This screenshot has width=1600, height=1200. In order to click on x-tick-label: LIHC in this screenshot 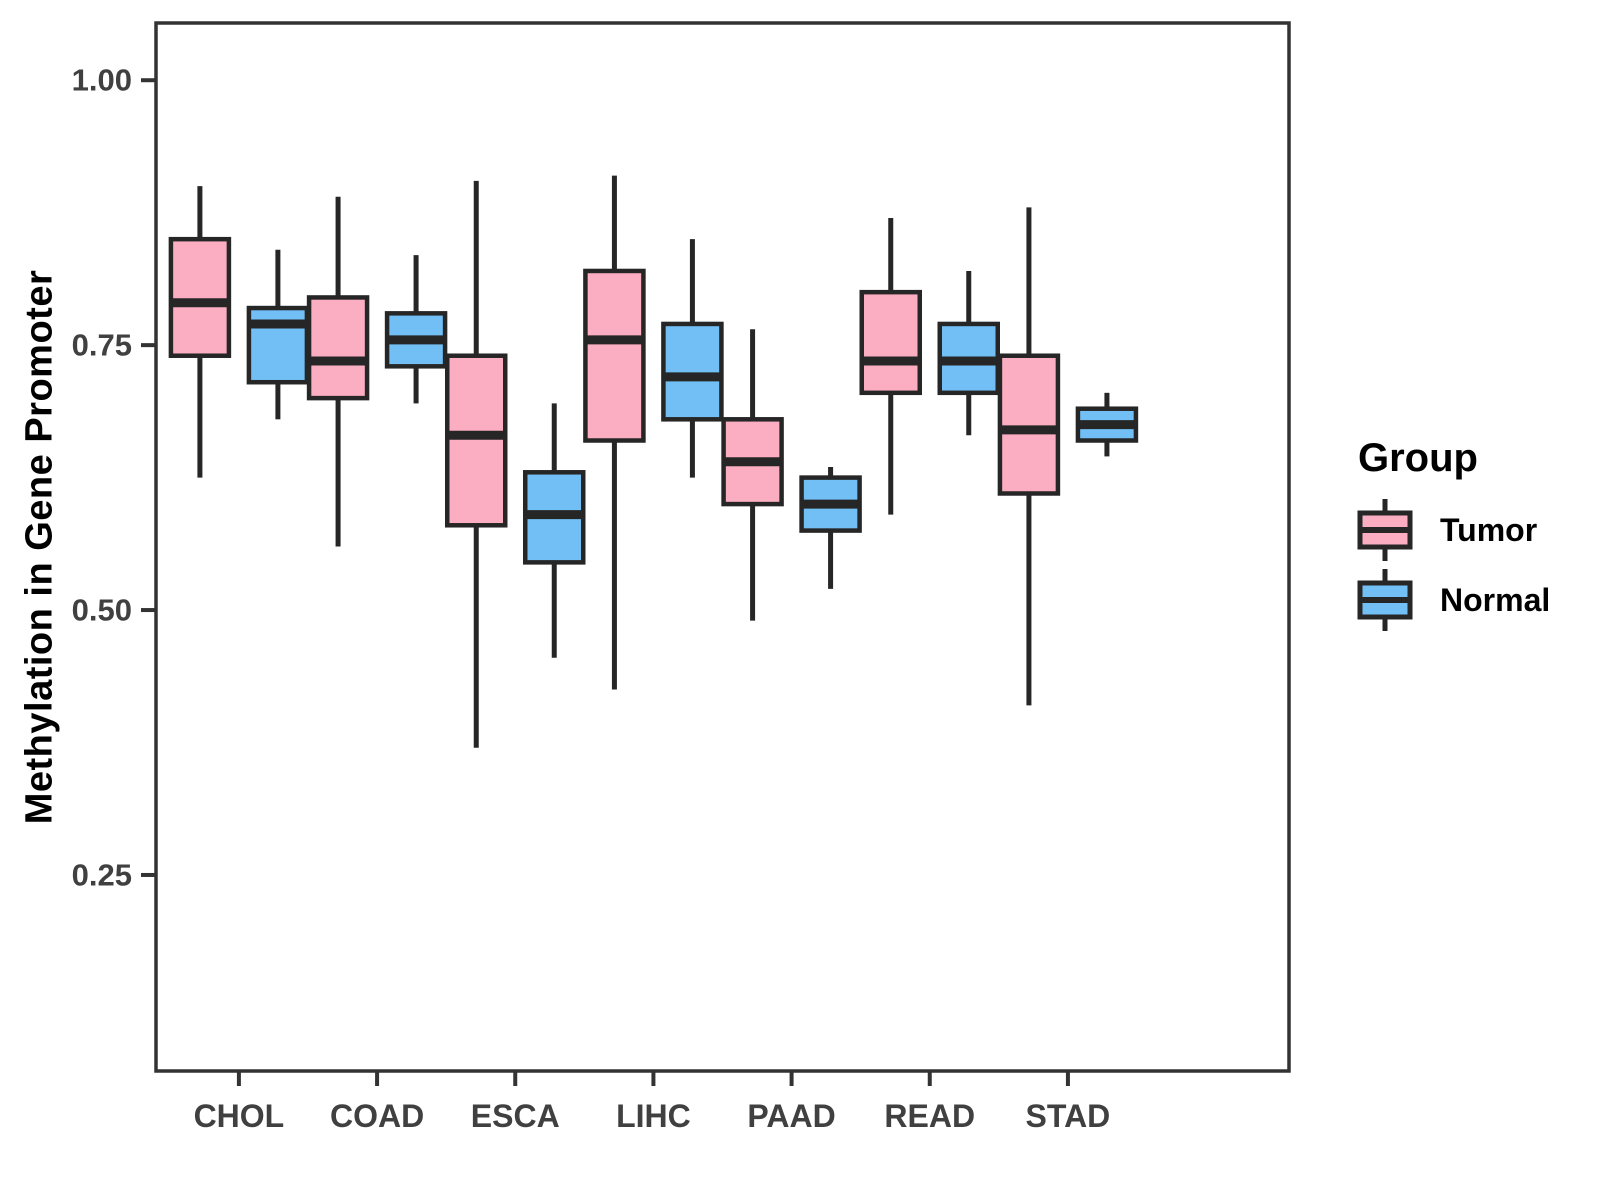, I will do `click(653, 1116)`.